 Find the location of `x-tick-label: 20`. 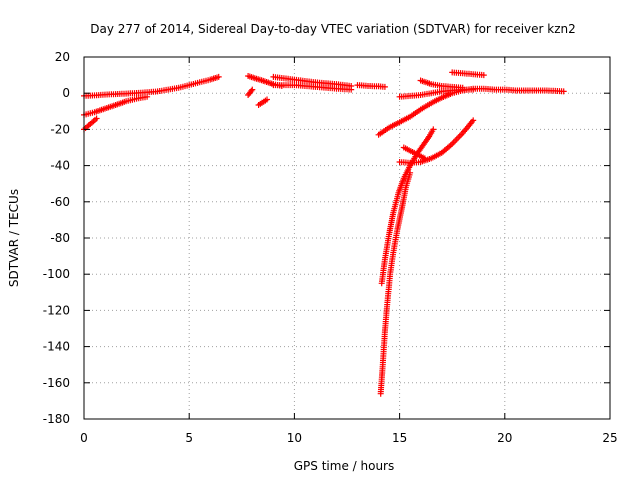

x-tick-label: 20 is located at coordinates (504, 438).